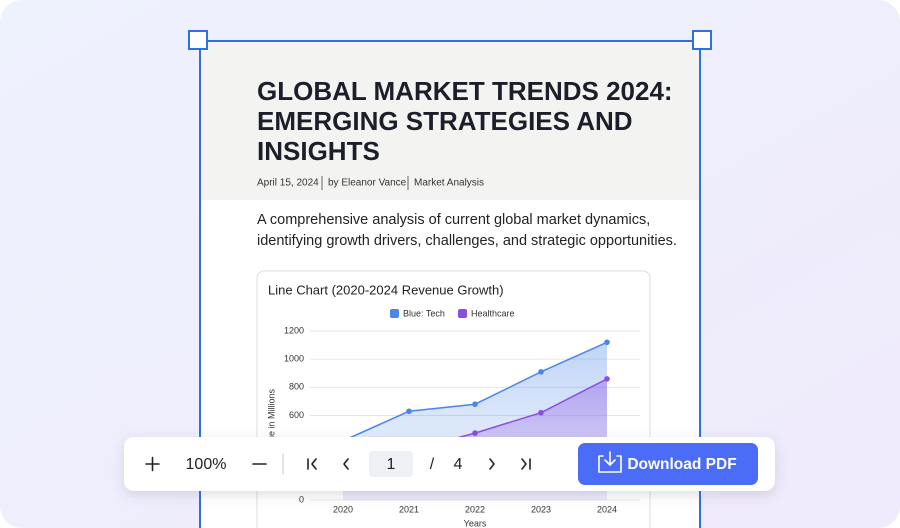 The width and height of the screenshot is (900, 528). I want to click on x-axis-label: Years, so click(475, 523).